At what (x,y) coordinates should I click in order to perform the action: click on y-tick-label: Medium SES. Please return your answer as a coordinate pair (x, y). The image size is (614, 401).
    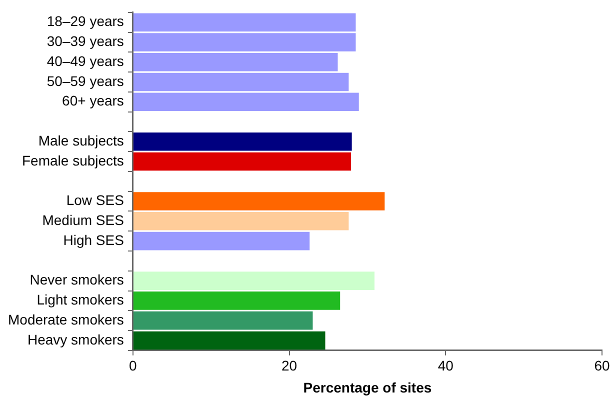
    Looking at the image, I should click on (83, 220).